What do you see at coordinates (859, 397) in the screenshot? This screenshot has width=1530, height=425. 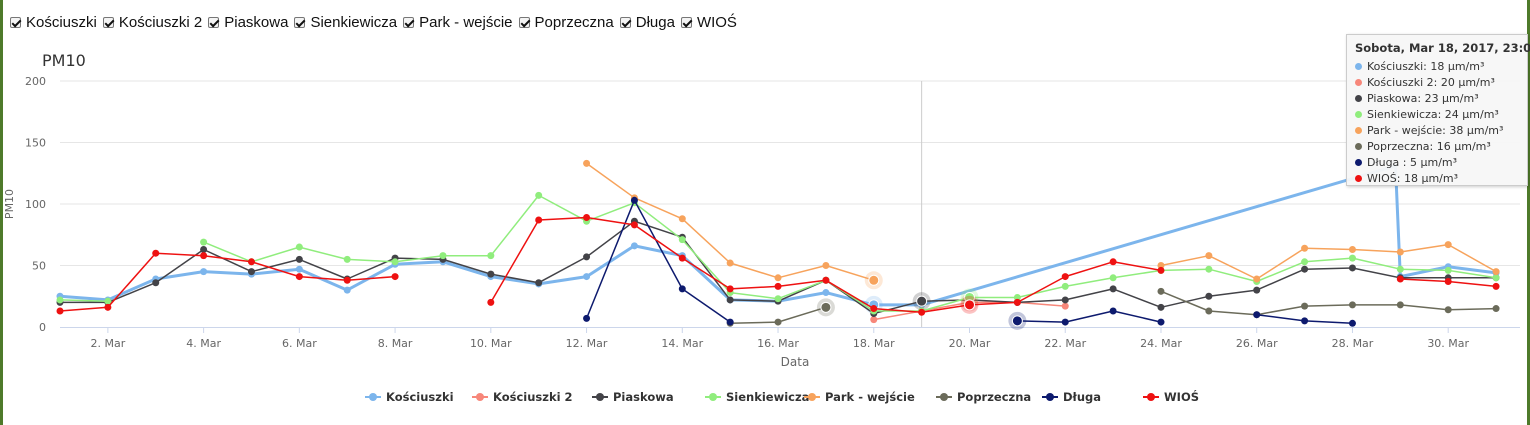 I see `legend-item-park-wejscie: Park - wejście` at bounding box center [859, 397].